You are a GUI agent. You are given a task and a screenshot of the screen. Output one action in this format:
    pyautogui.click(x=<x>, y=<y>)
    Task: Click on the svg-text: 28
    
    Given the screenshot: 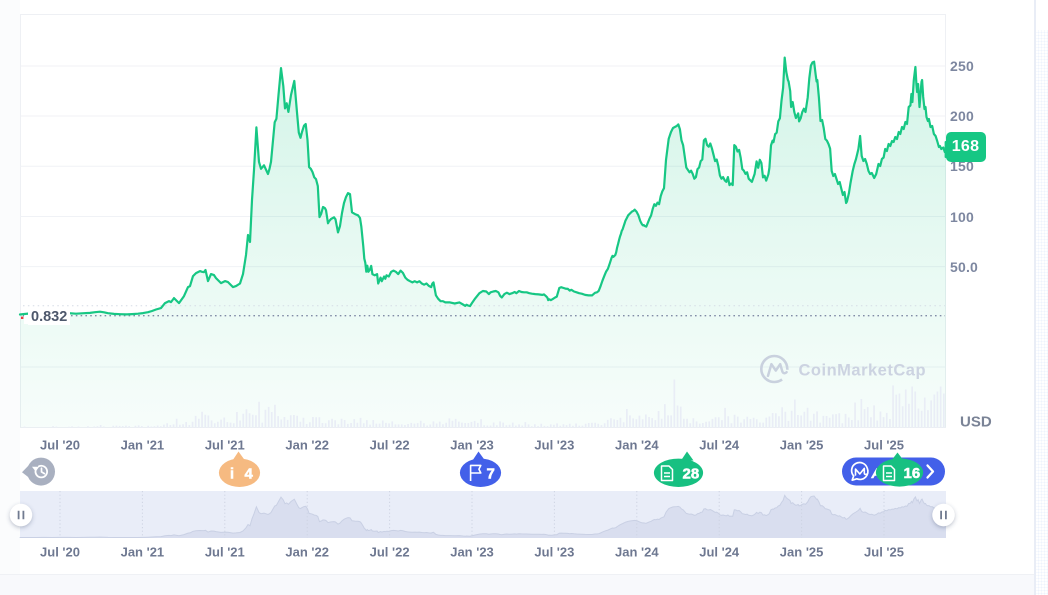 What is the action you would take?
    pyautogui.click(x=691, y=474)
    